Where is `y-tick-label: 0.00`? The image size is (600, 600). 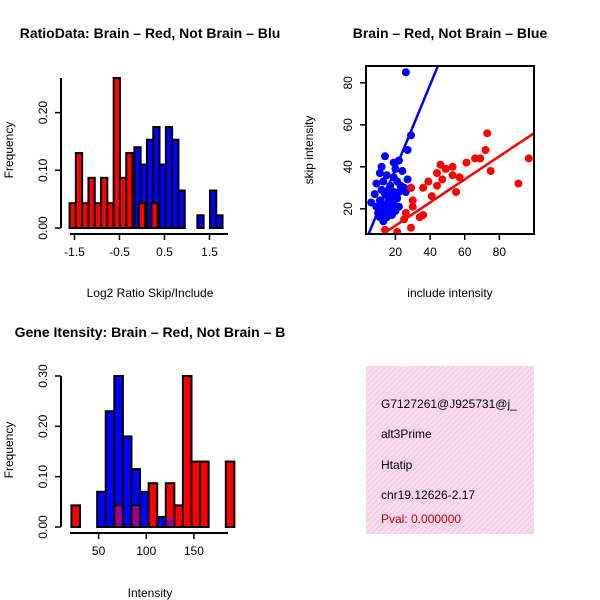 y-tick-label: 0.00 is located at coordinates (43, 228).